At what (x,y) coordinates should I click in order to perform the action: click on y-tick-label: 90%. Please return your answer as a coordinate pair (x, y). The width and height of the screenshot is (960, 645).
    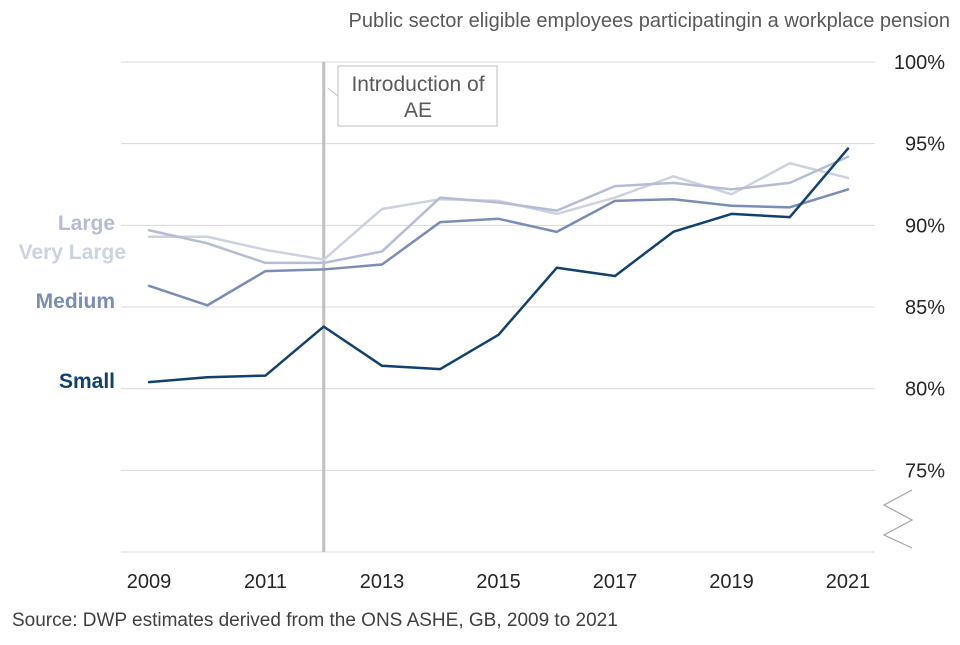
    Looking at the image, I should click on (925, 226).